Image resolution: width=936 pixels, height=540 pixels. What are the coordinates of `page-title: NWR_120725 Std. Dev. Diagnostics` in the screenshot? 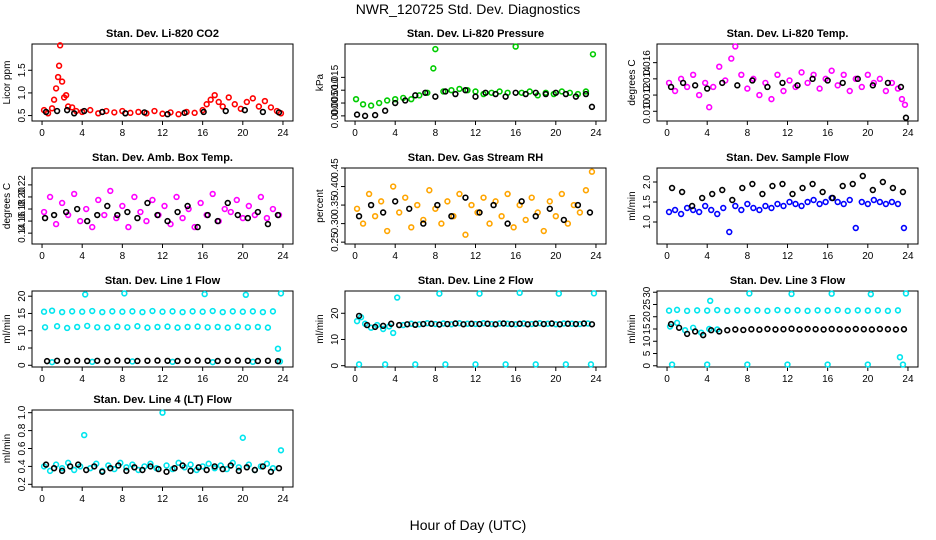 It's located at (468, 9).